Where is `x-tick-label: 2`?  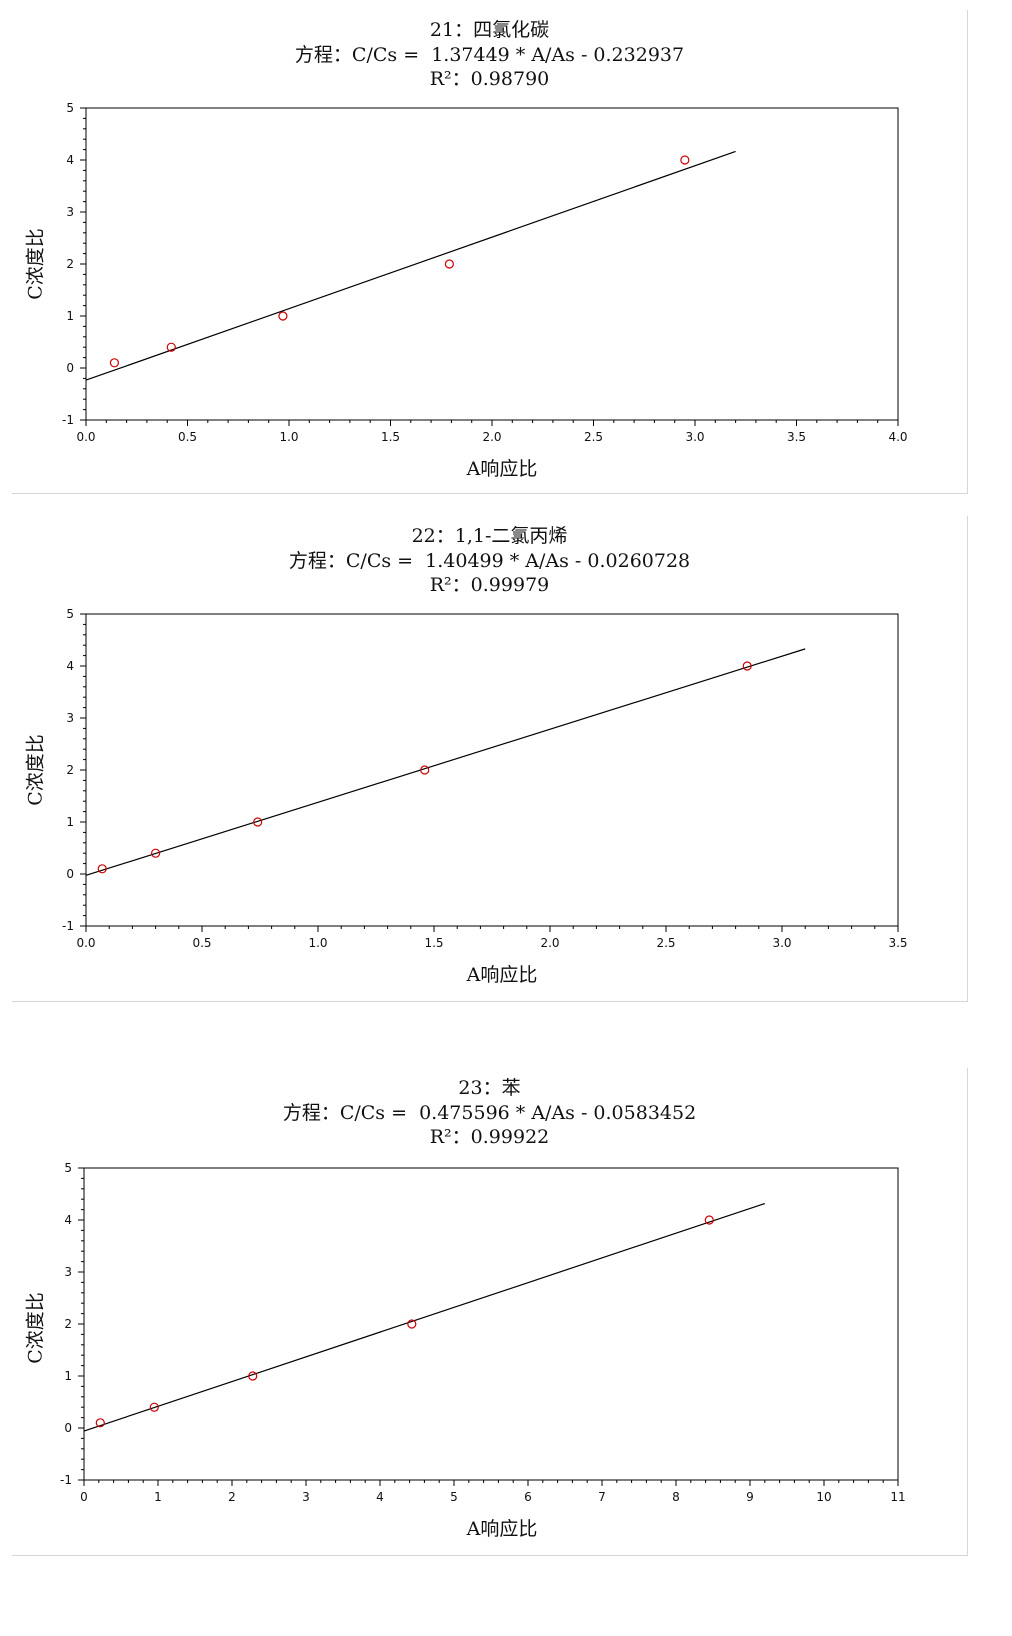 x-tick-label: 2 is located at coordinates (232, 1497).